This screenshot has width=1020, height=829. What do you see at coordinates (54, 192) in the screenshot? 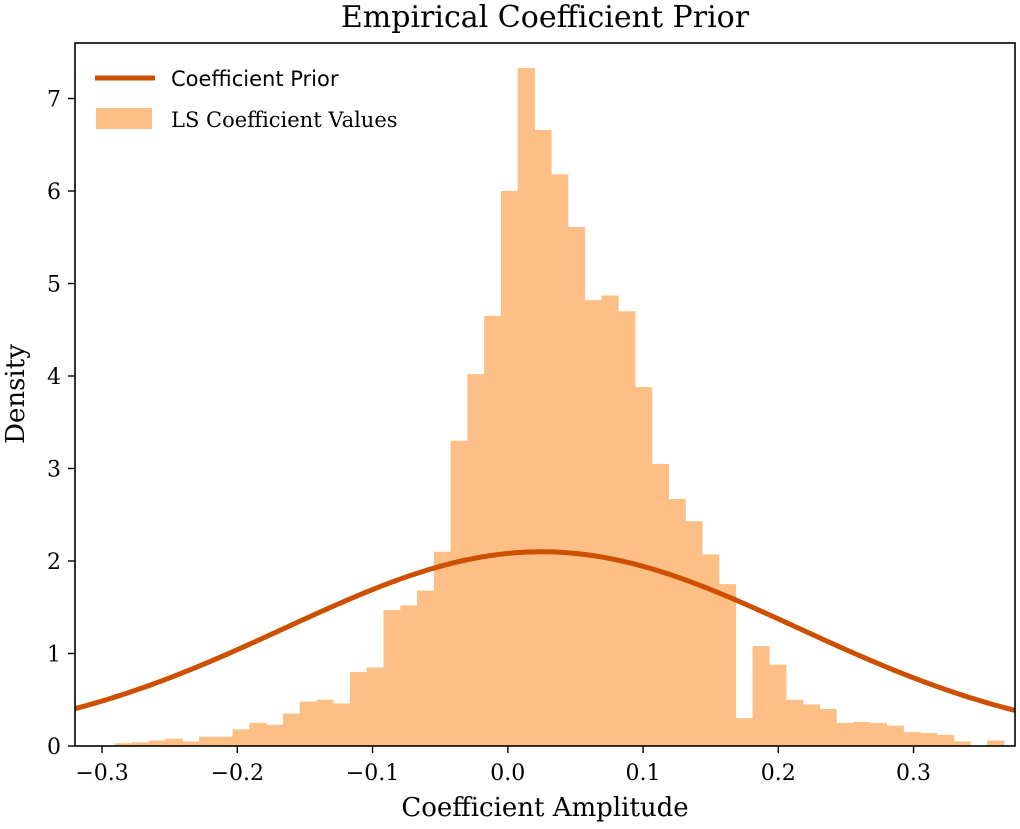
I see `y-tick-label: 6` at bounding box center [54, 192].